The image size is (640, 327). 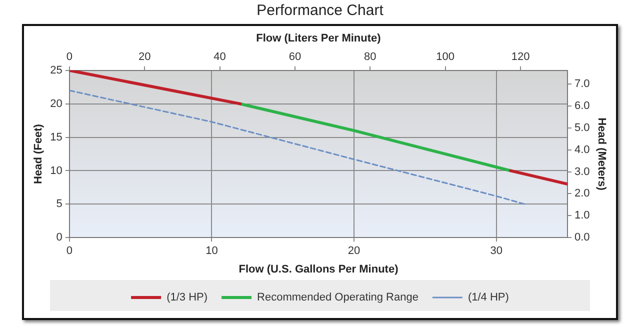 I want to click on x2-tick-label: 120, so click(x=520, y=56).